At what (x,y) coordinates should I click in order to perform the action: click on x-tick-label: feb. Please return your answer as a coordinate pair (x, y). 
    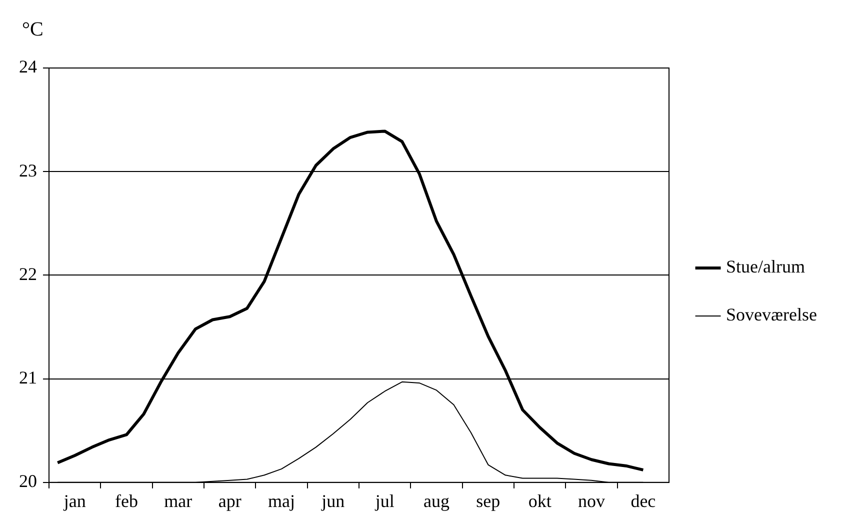
    Looking at the image, I should click on (126, 500).